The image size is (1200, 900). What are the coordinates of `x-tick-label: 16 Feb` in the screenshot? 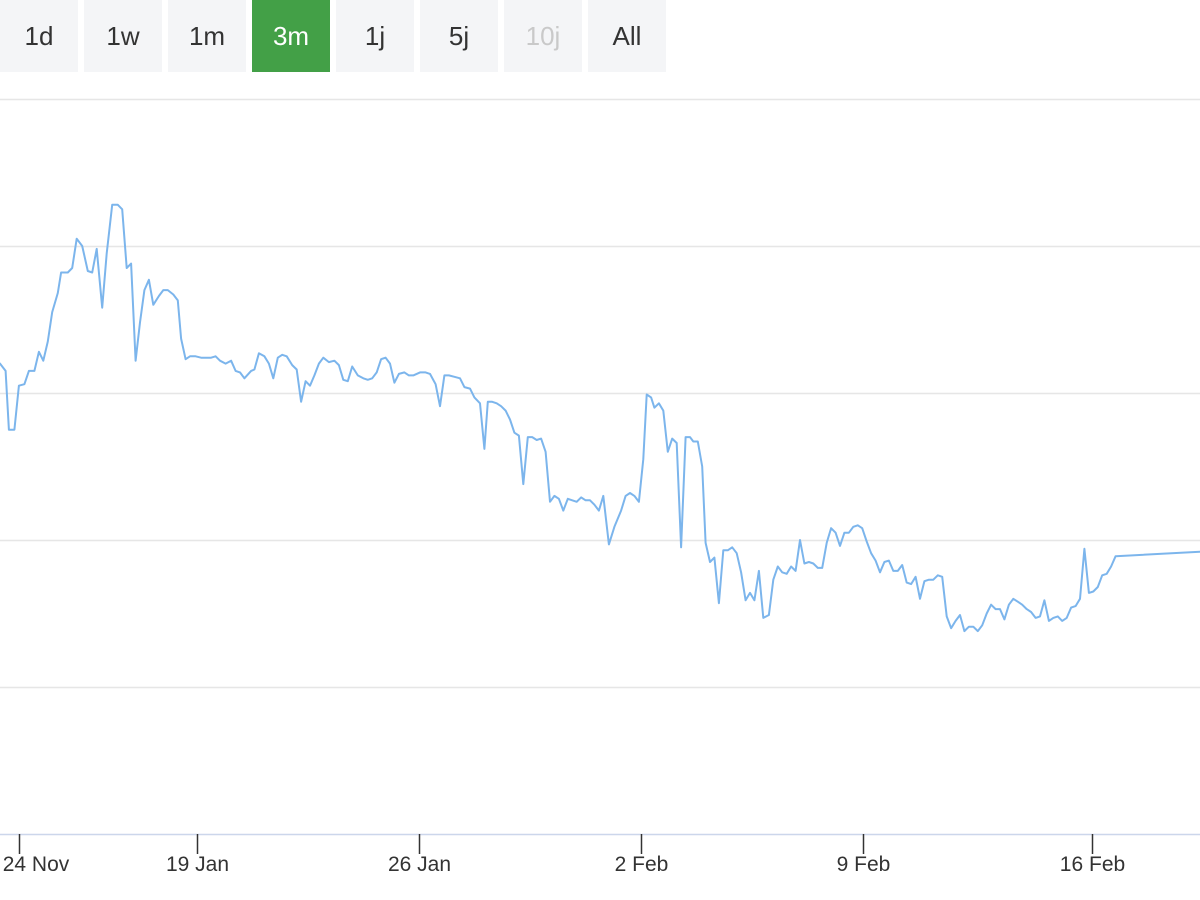 It's located at (1092, 864).